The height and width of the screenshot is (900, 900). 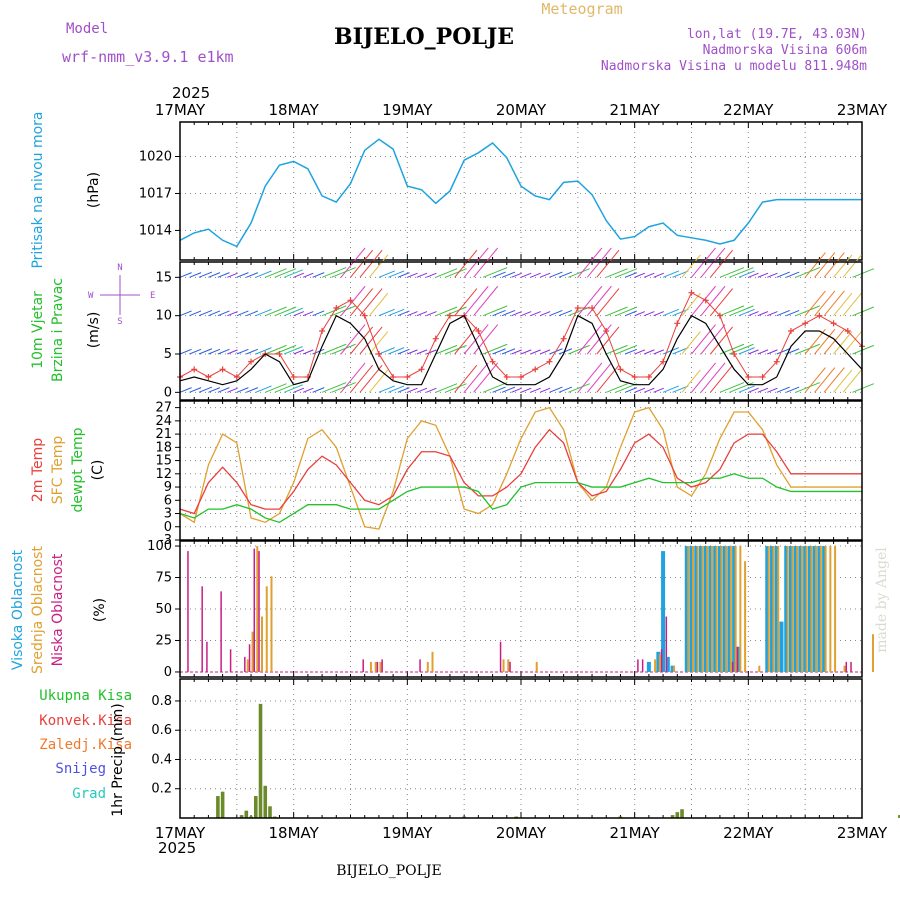 I want to click on date-label: 22MAY, so click(x=748, y=833).